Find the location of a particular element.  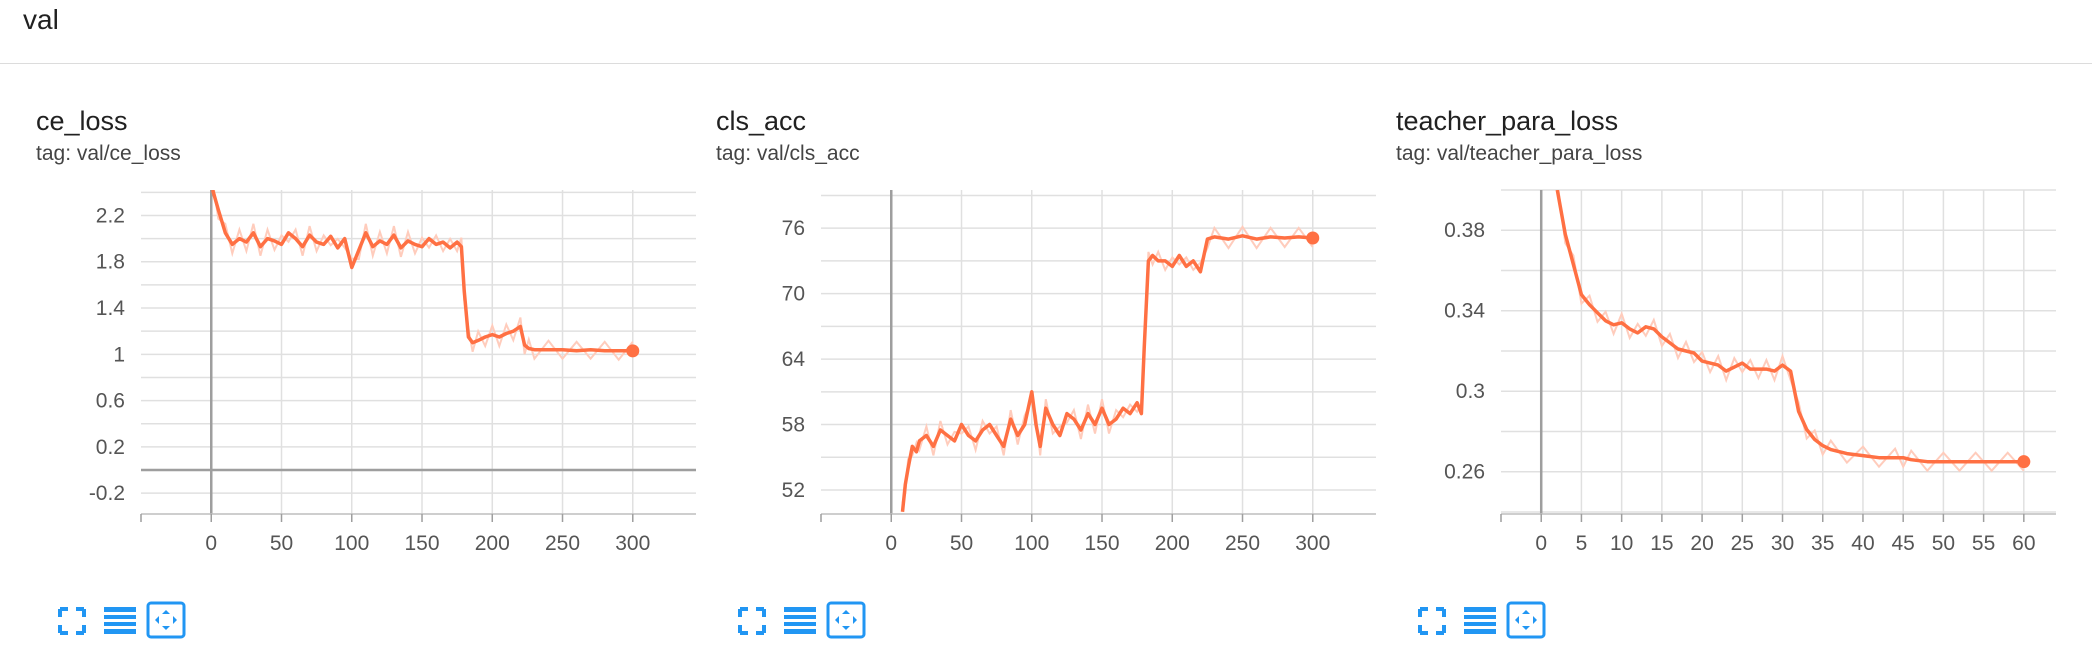

series-raw-line is located at coordinates (1107, 364).